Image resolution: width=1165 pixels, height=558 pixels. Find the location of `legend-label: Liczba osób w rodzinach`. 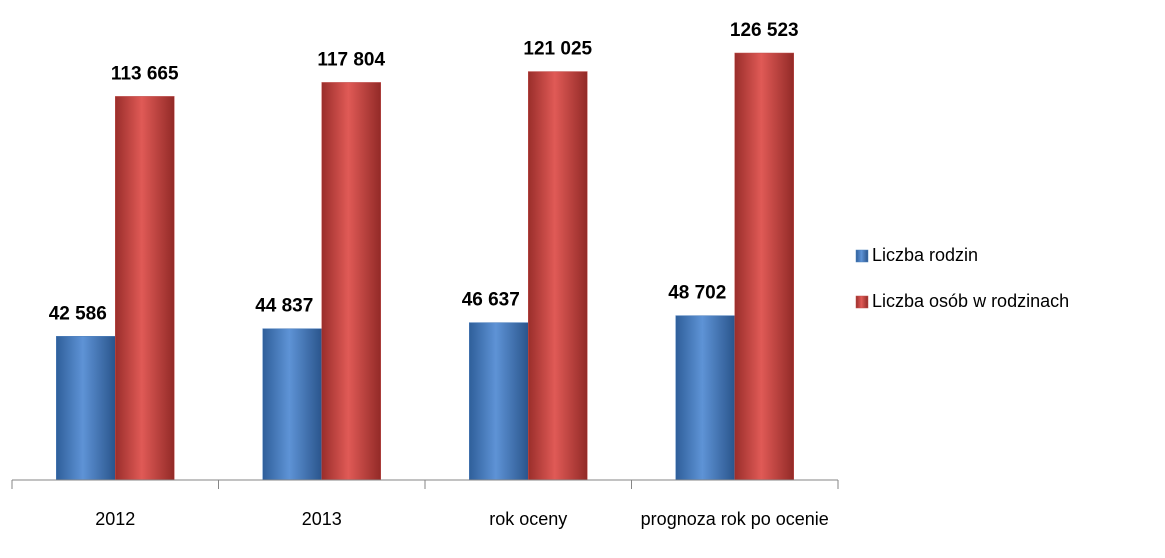

legend-label: Liczba osób w rodzinach is located at coordinates (970, 301).